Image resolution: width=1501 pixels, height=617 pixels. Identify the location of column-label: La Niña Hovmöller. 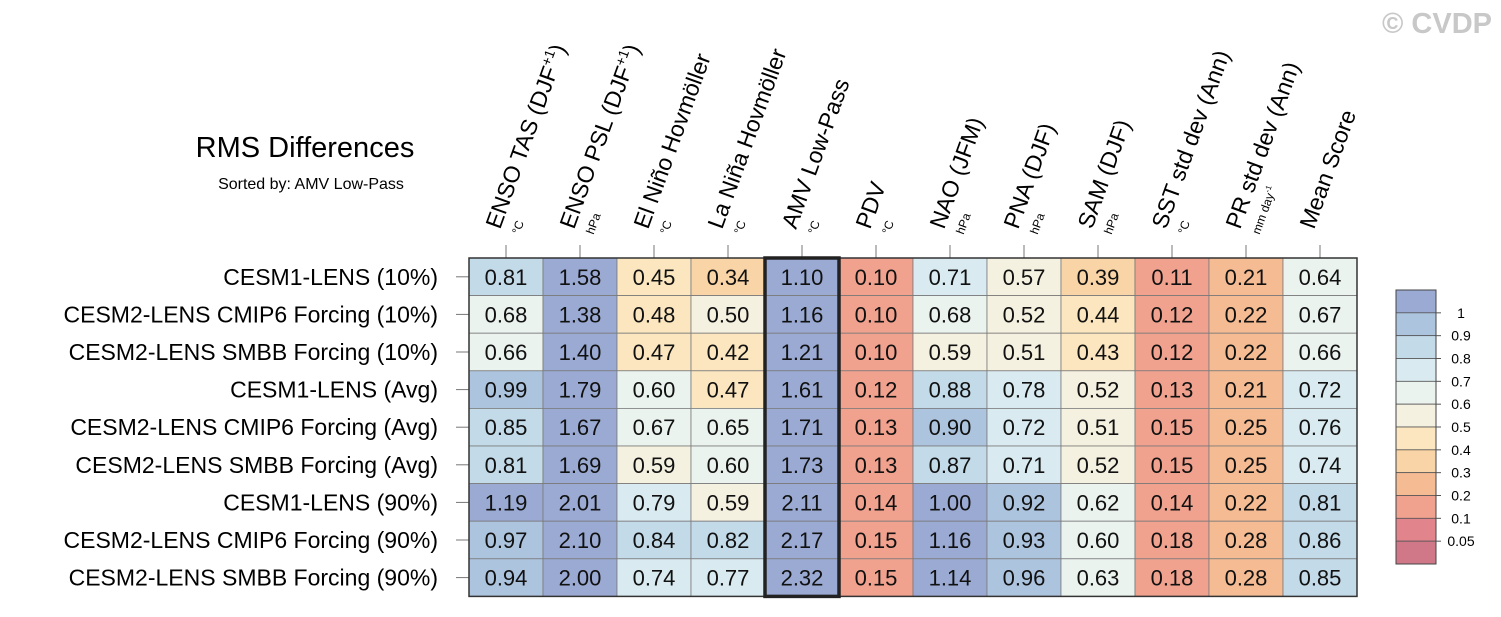
(746, 138).